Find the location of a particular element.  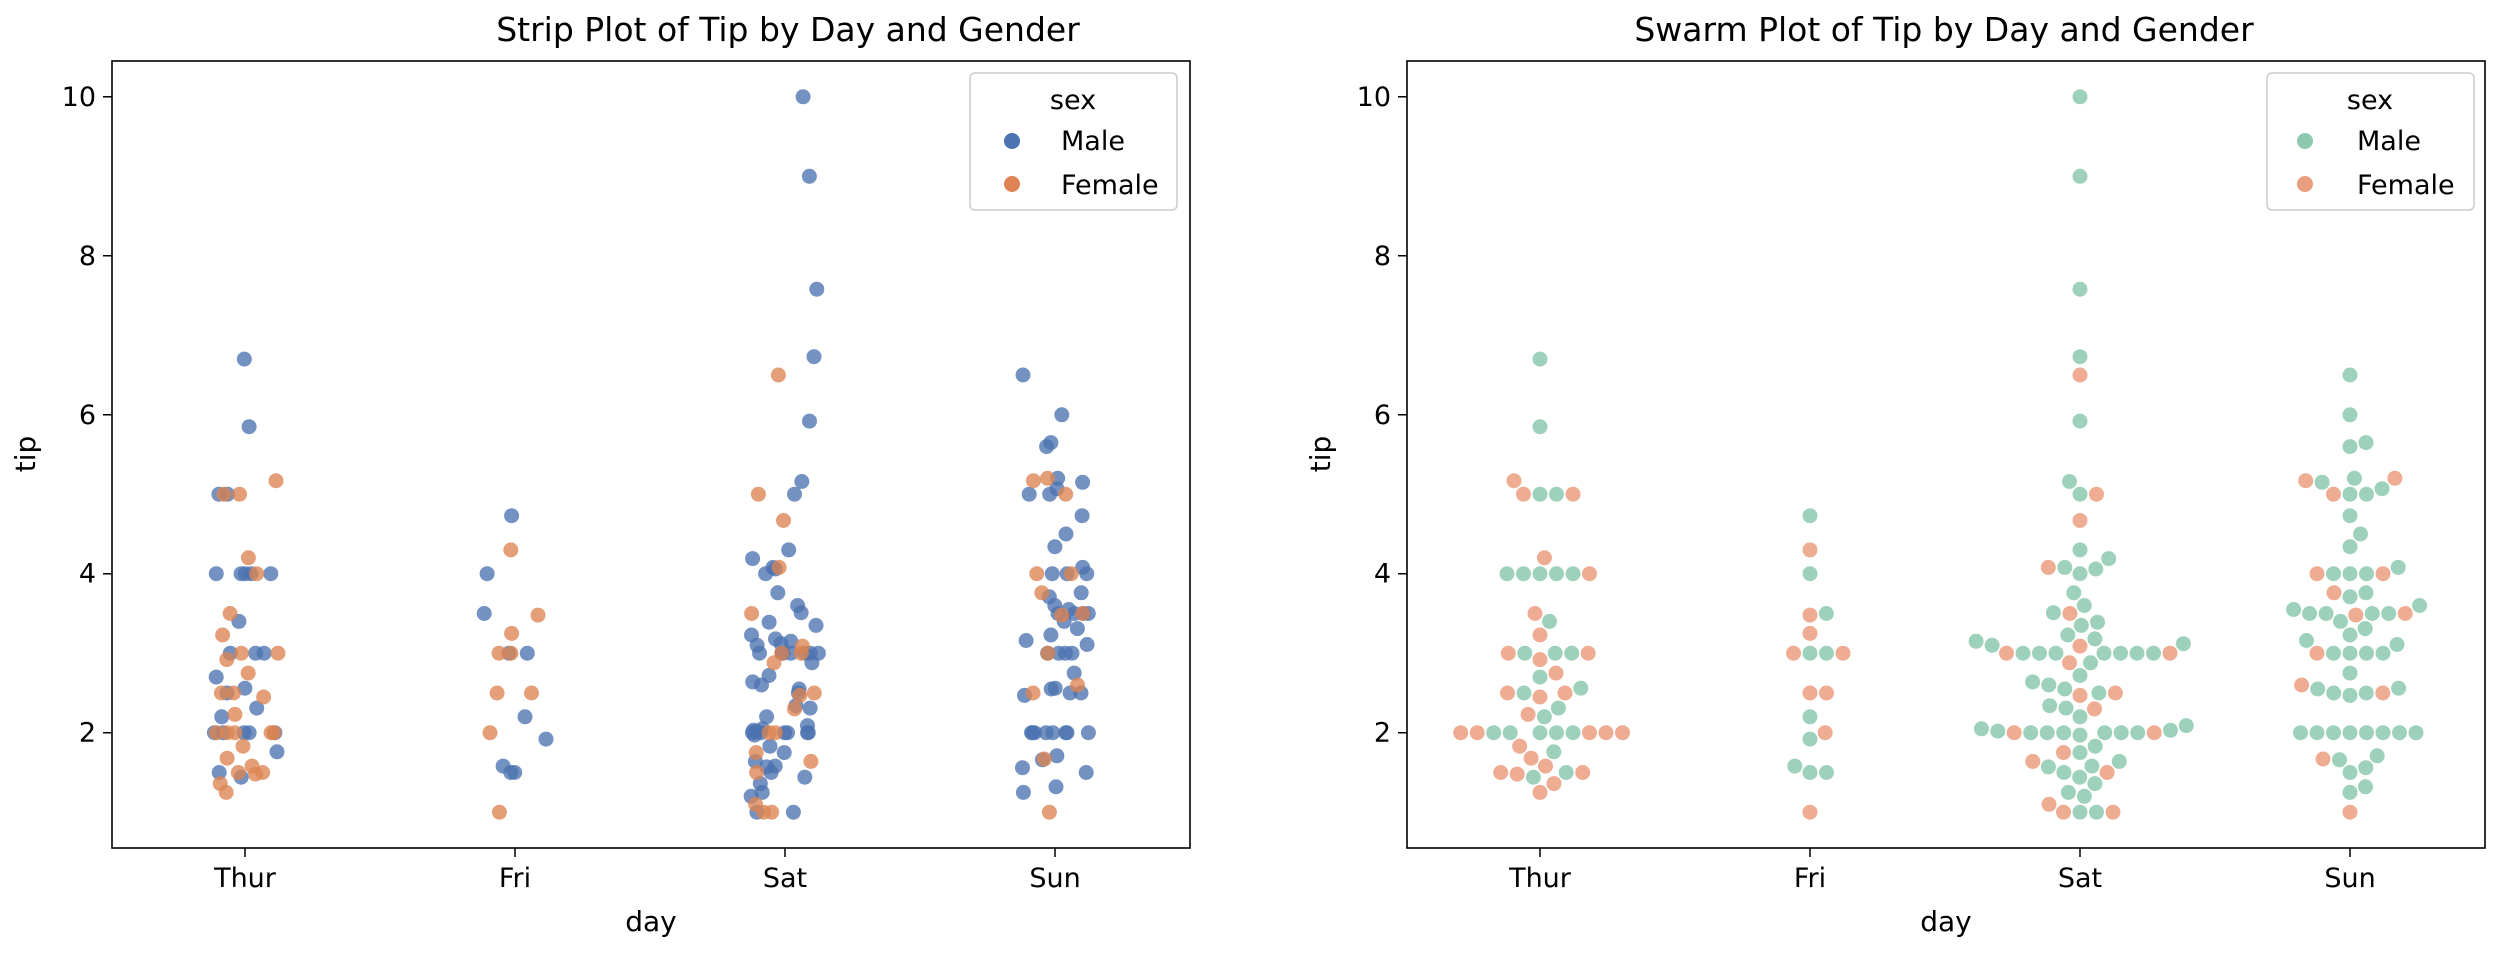

swarm-x-tick-label: Sun is located at coordinates (2349, 878).